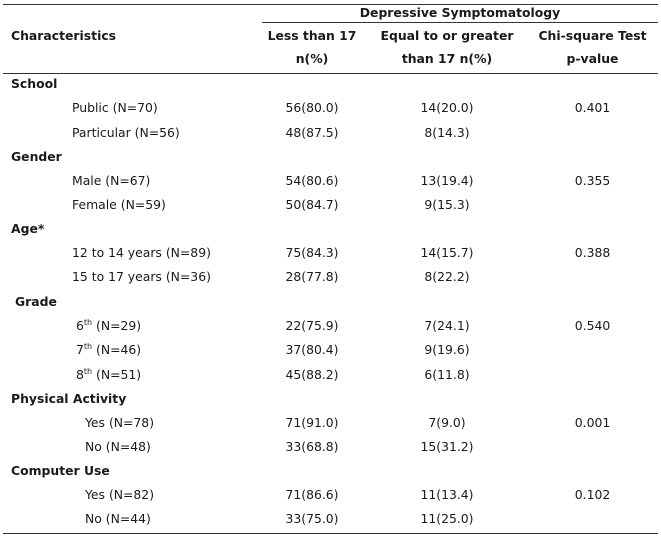  What do you see at coordinates (330, 4) in the screenshot?
I see `table-top-rule` at bounding box center [330, 4].